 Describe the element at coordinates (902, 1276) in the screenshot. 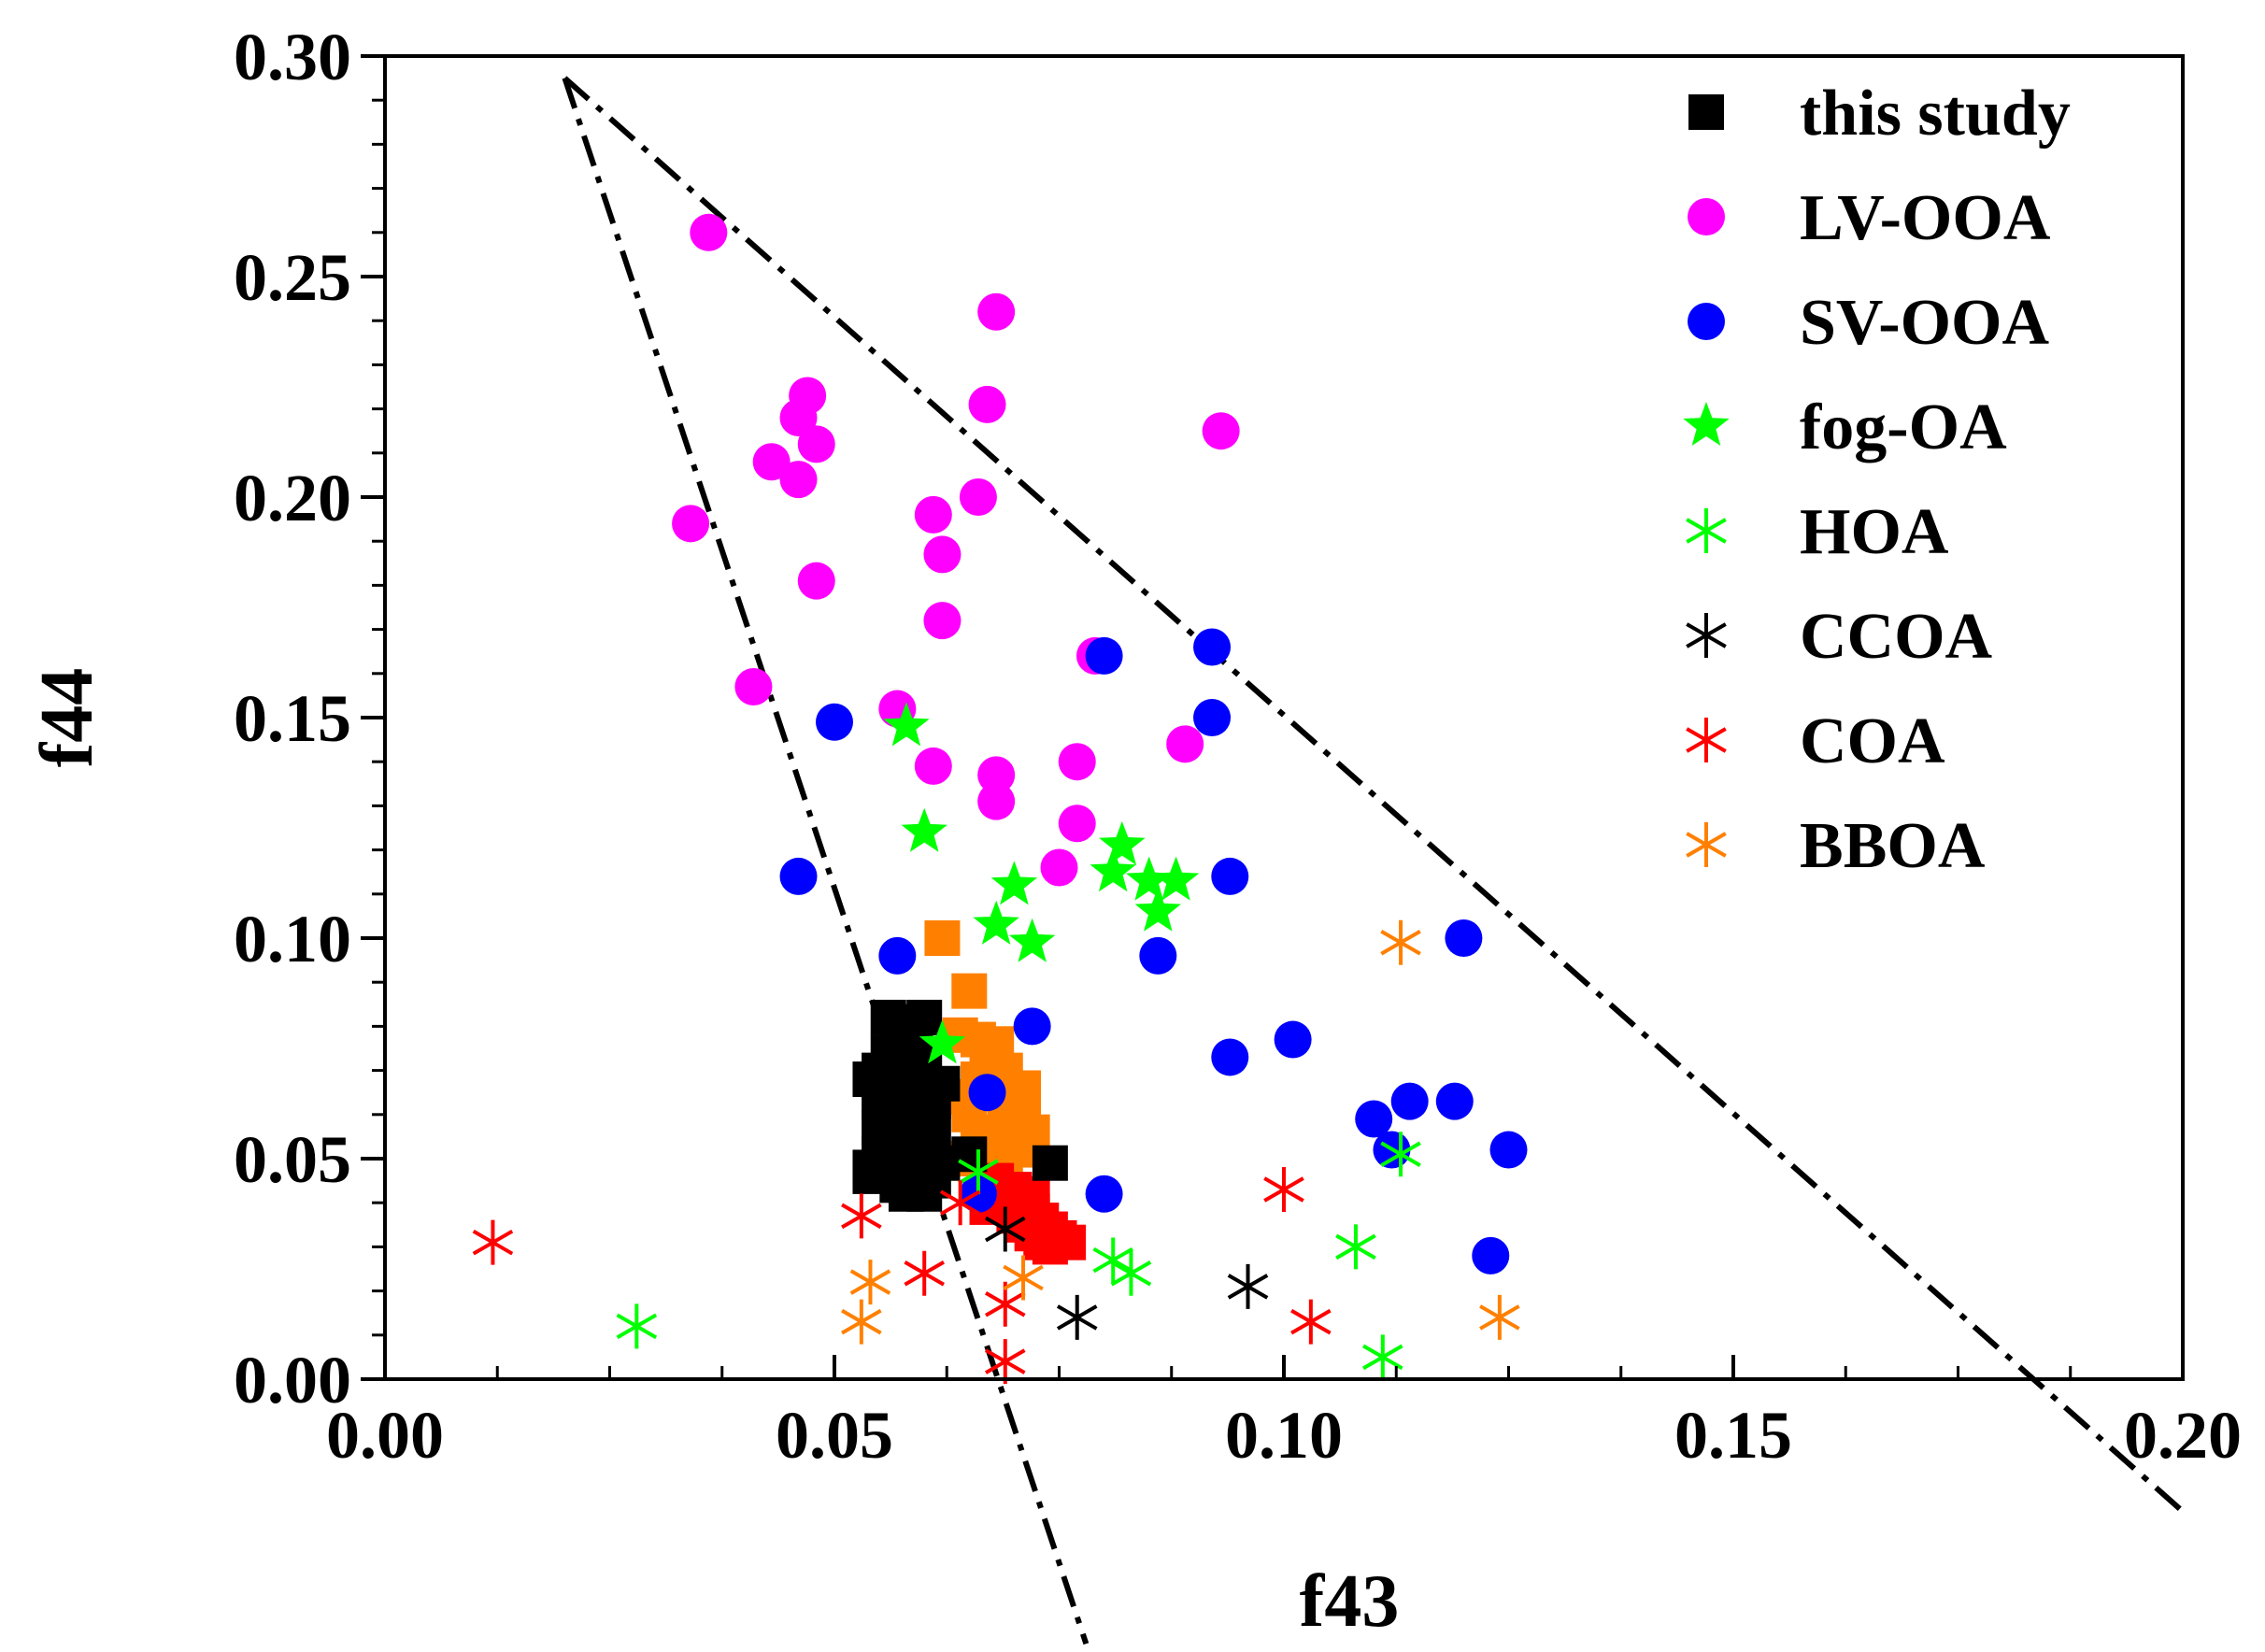

I see `series-coa` at that location.